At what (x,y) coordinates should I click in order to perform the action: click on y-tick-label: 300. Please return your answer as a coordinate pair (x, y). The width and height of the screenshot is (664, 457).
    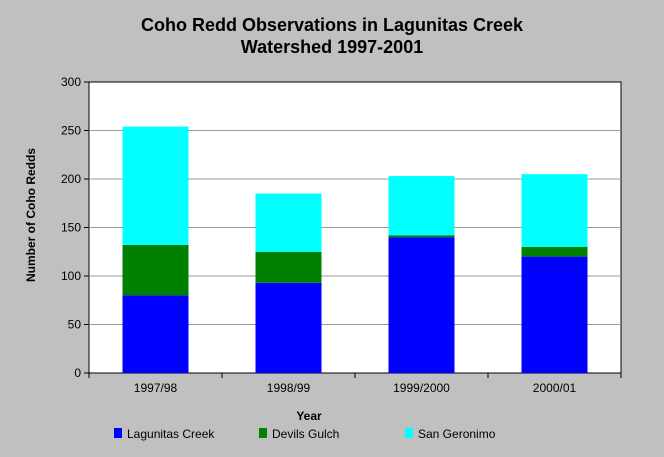
    Looking at the image, I should click on (71, 82).